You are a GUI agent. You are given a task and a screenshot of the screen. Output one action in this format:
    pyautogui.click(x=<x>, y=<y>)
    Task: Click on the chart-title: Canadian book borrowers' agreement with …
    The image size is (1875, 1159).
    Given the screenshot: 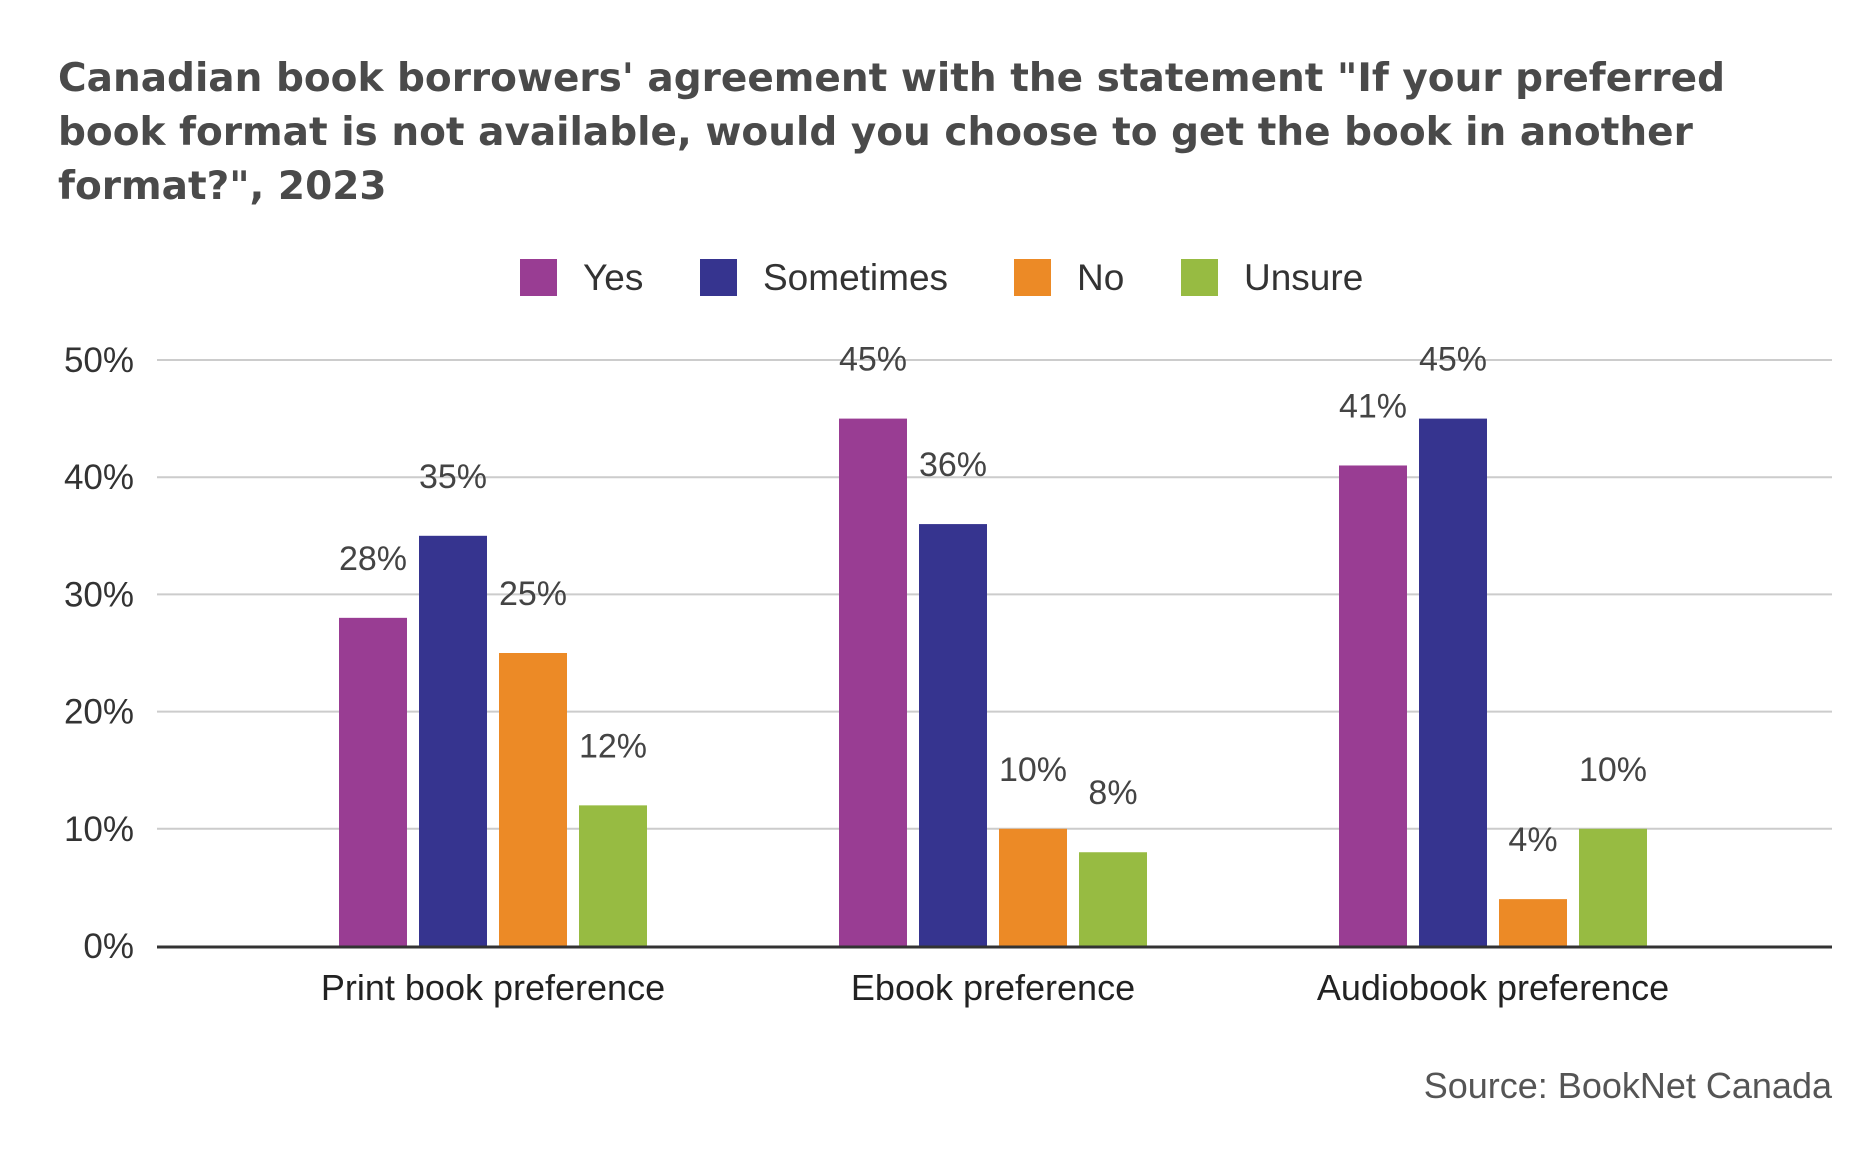 What is the action you would take?
    pyautogui.click(x=892, y=132)
    